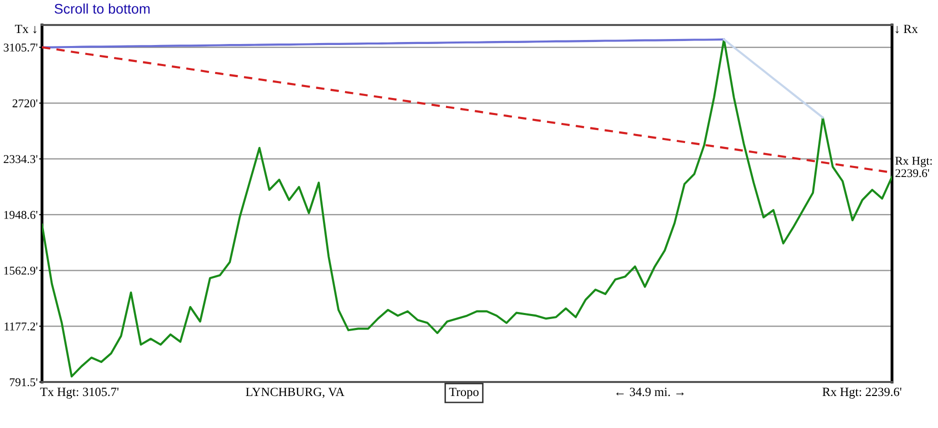  I want to click on text: Scroll to bottom, so click(102, 9).